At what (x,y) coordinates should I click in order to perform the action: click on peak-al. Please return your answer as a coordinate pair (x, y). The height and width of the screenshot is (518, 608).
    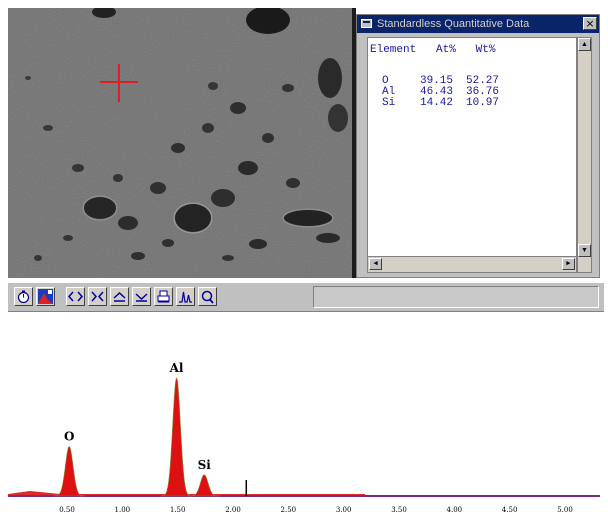
    Looking at the image, I should click on (176, 437).